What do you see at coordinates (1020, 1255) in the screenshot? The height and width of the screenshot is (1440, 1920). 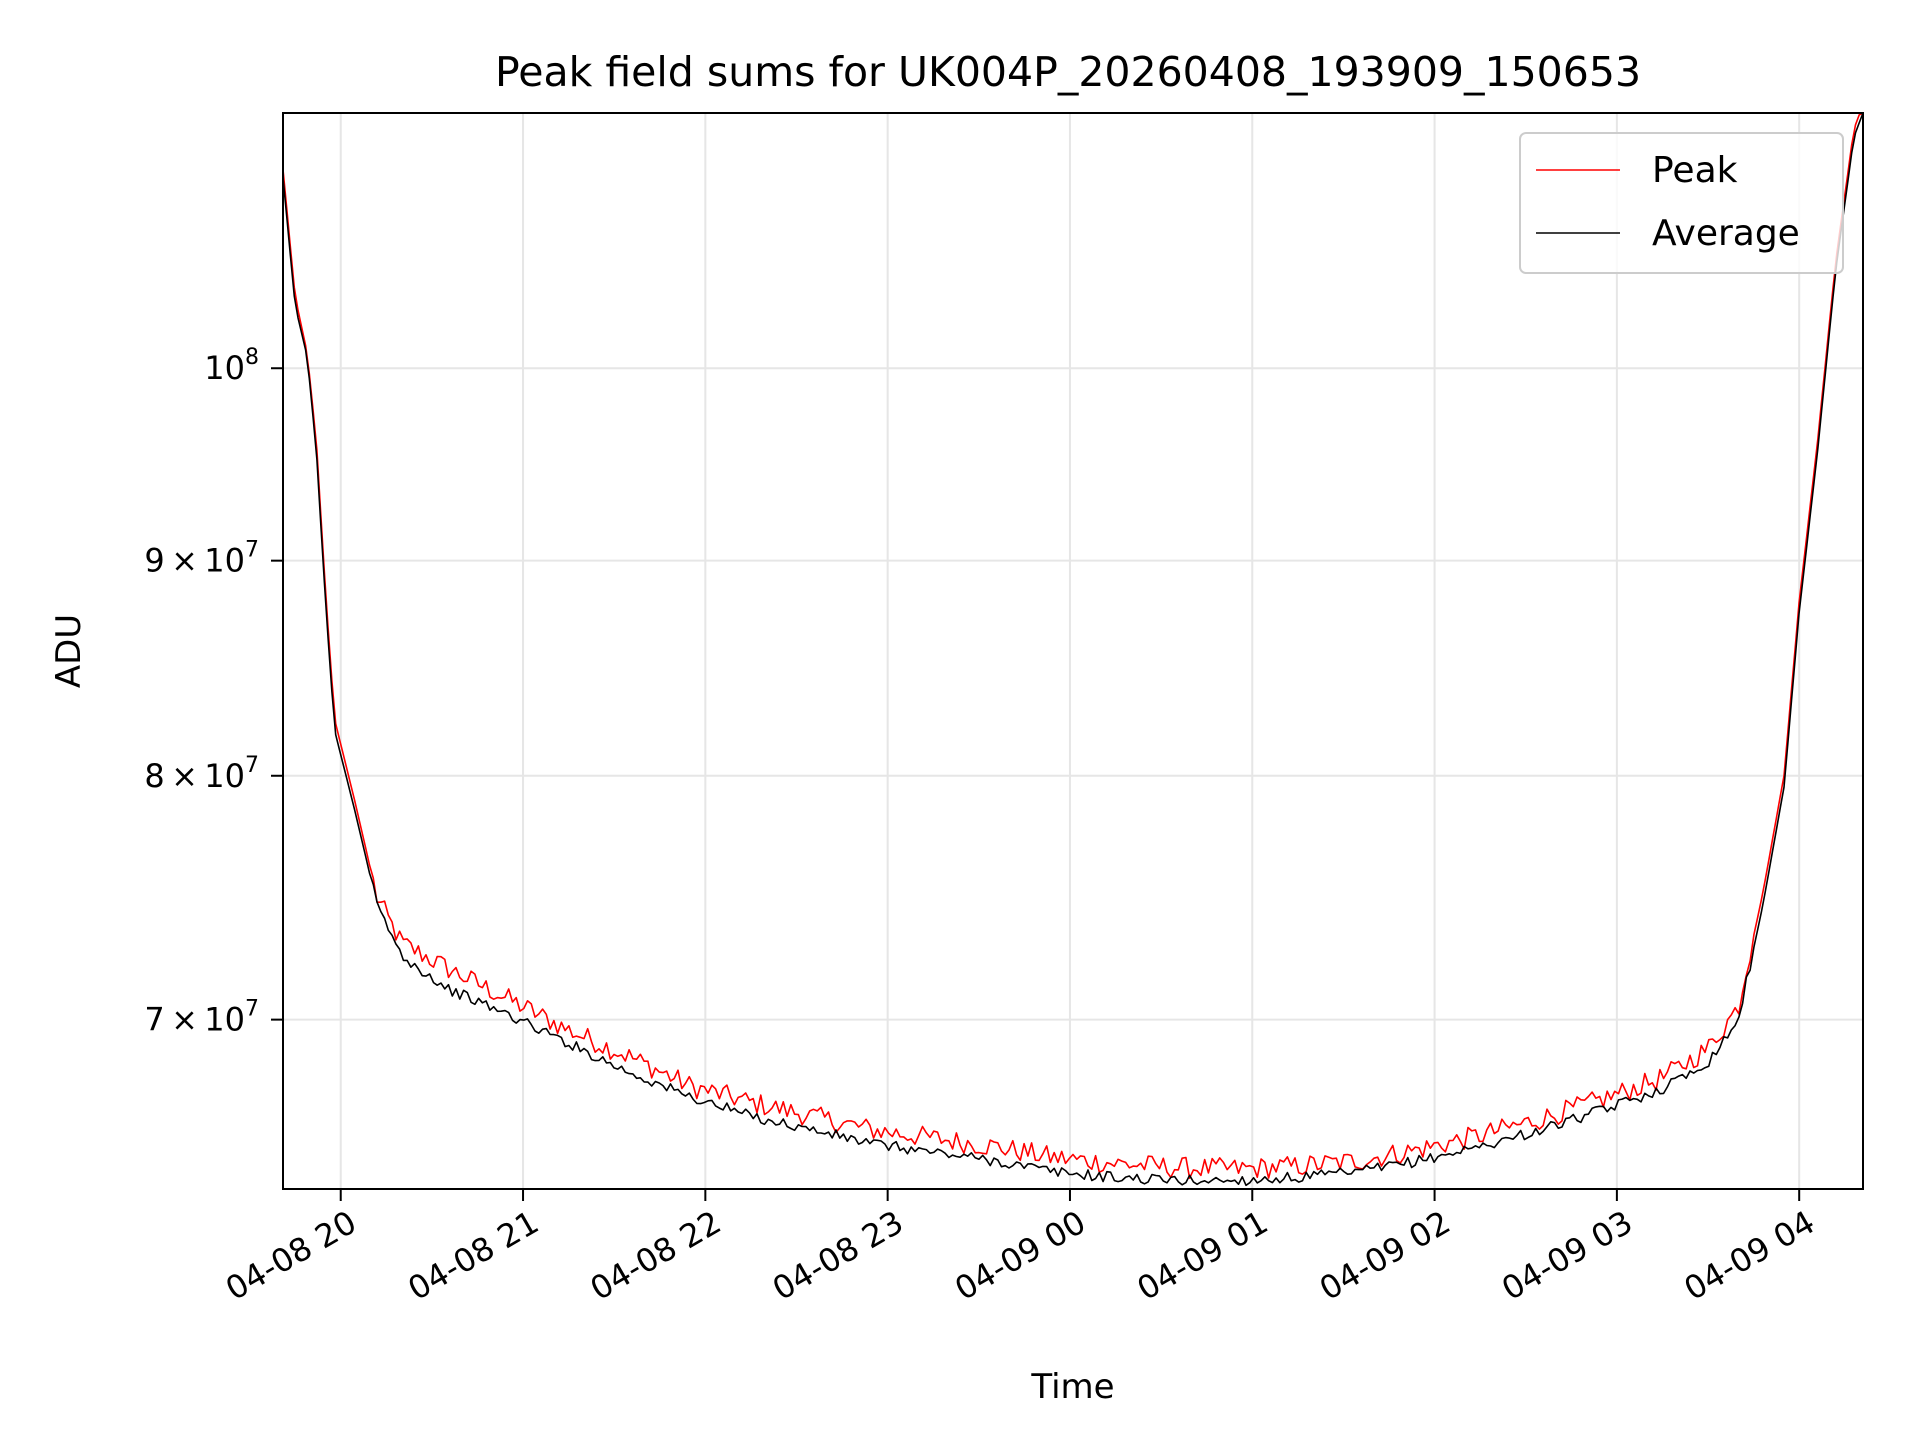 I see `x-tick-label: 04-09 00` at bounding box center [1020, 1255].